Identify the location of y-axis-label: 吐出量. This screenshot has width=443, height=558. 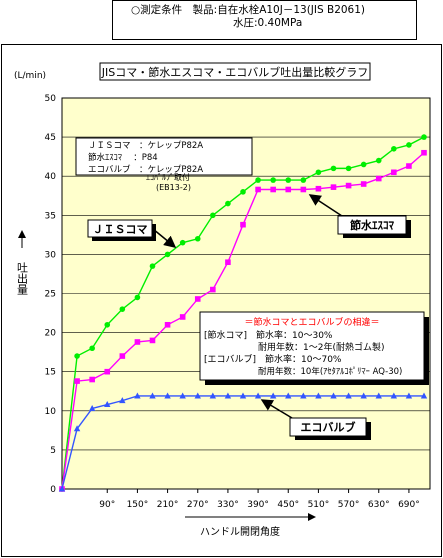
(22, 278).